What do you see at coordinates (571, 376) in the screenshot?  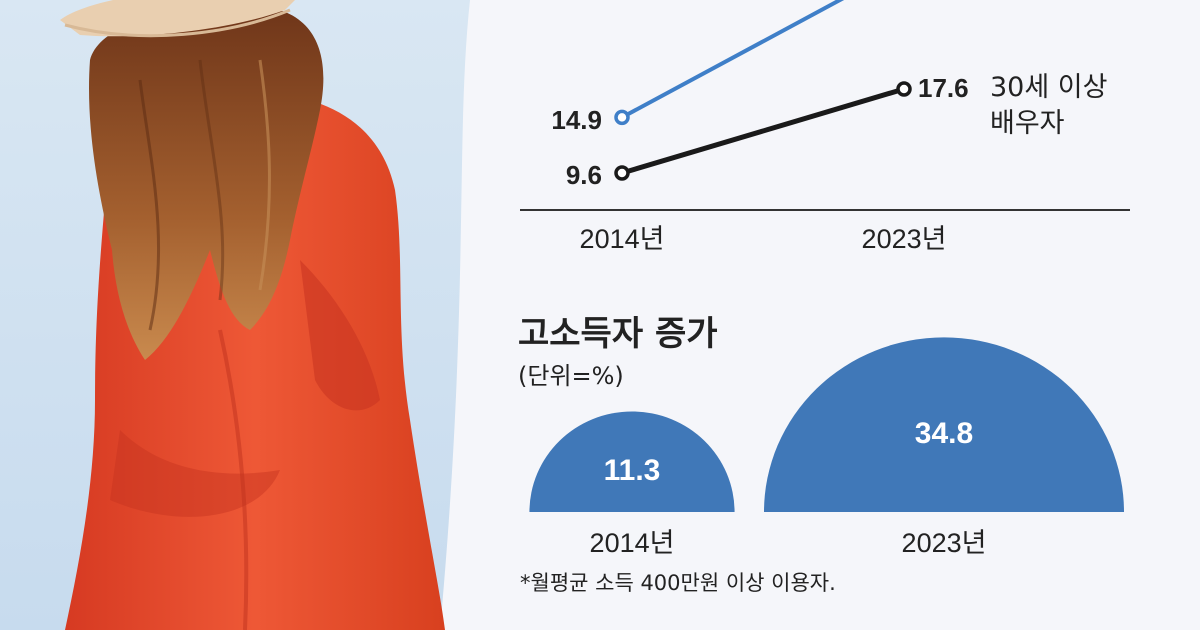 I see `unit-label: (단위=%)` at bounding box center [571, 376].